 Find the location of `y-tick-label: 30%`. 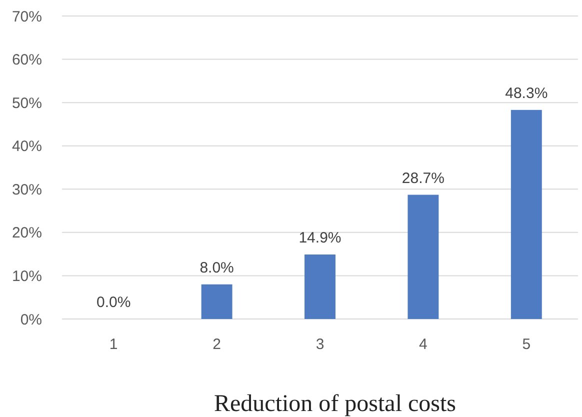

y-tick-label: 30% is located at coordinates (27, 189).